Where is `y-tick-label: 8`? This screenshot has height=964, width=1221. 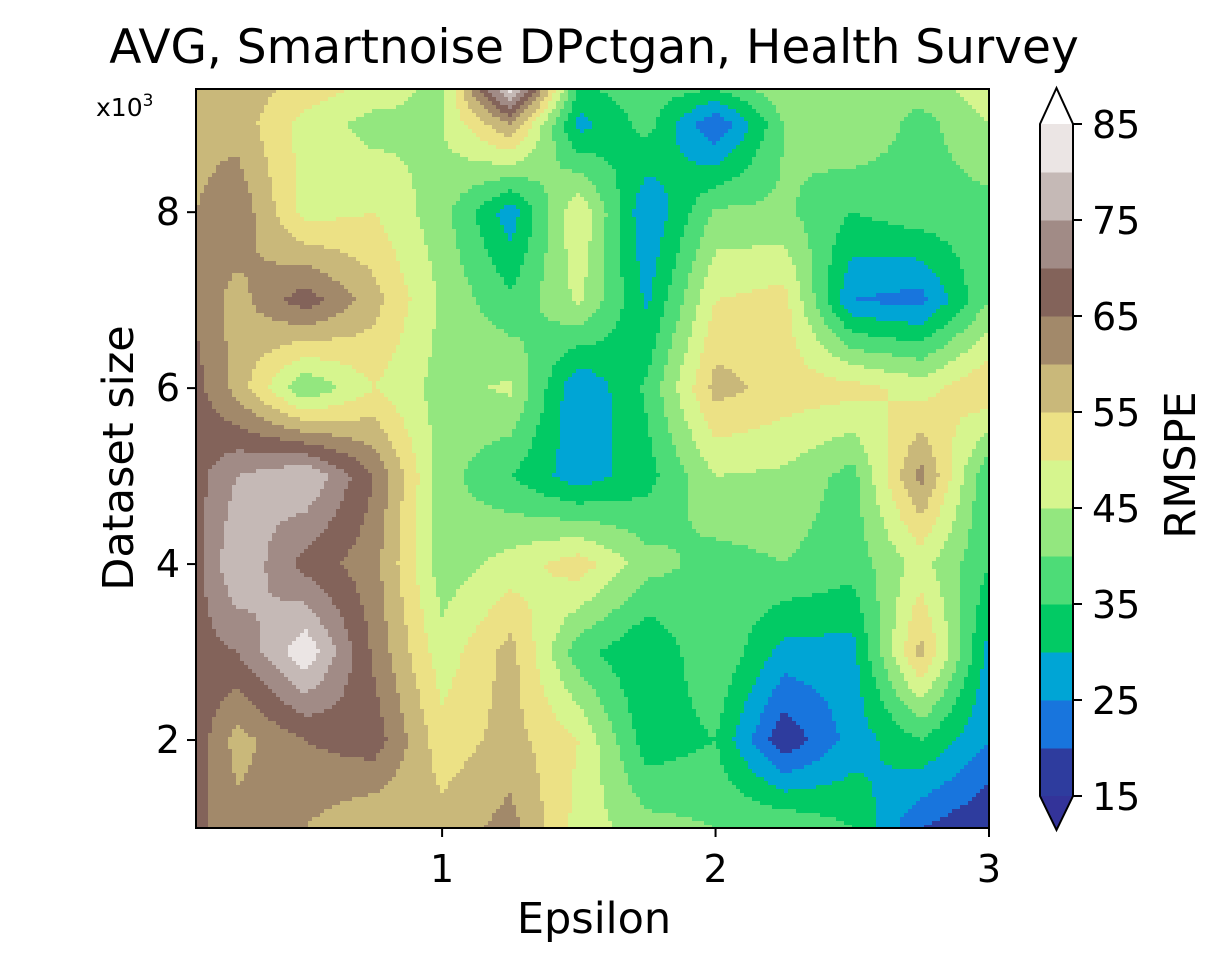 y-tick-label: 8 is located at coordinates (168, 212).